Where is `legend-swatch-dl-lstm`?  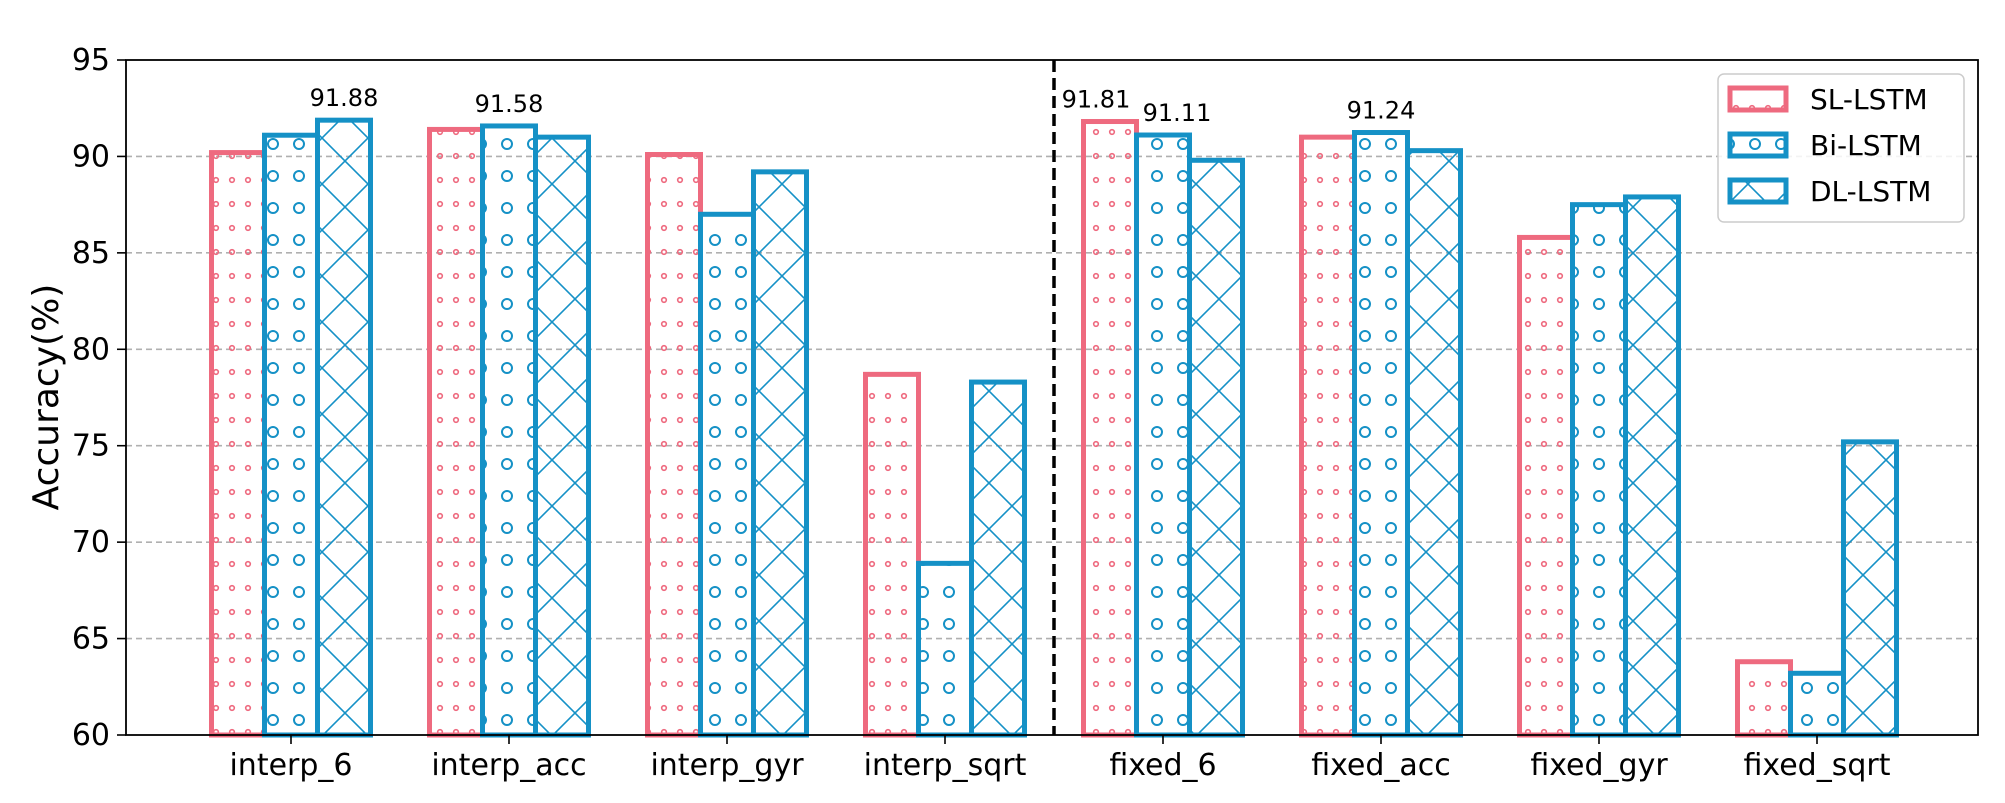
legend-swatch-dl-lstm is located at coordinates (1758, 191).